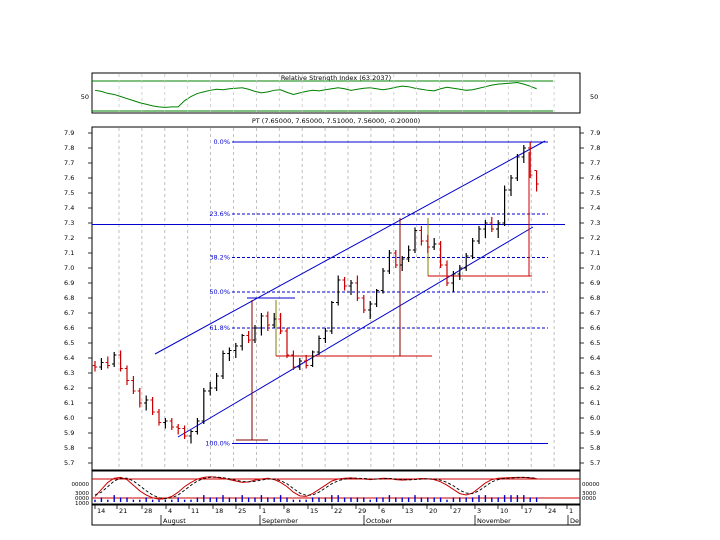 Image resolution: width=720 pixels, height=540 pixels. Describe the element at coordinates (101, 511) in the screenshot. I see `x-day-label: 14` at that location.